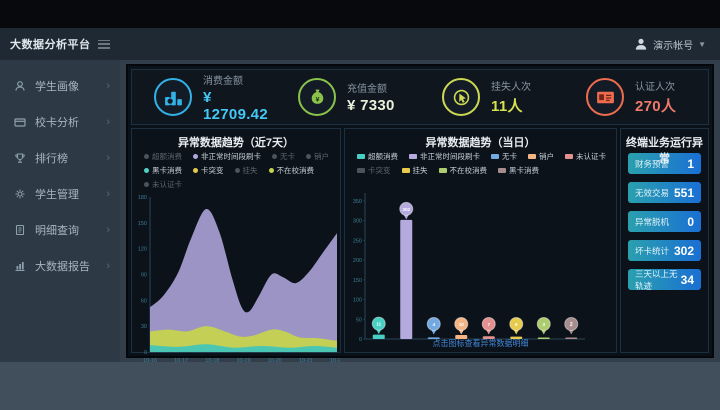 Image resolution: width=720 pixels, height=410 pixels. I want to click on stat-row-2: 异常脱机 0, so click(664, 221).